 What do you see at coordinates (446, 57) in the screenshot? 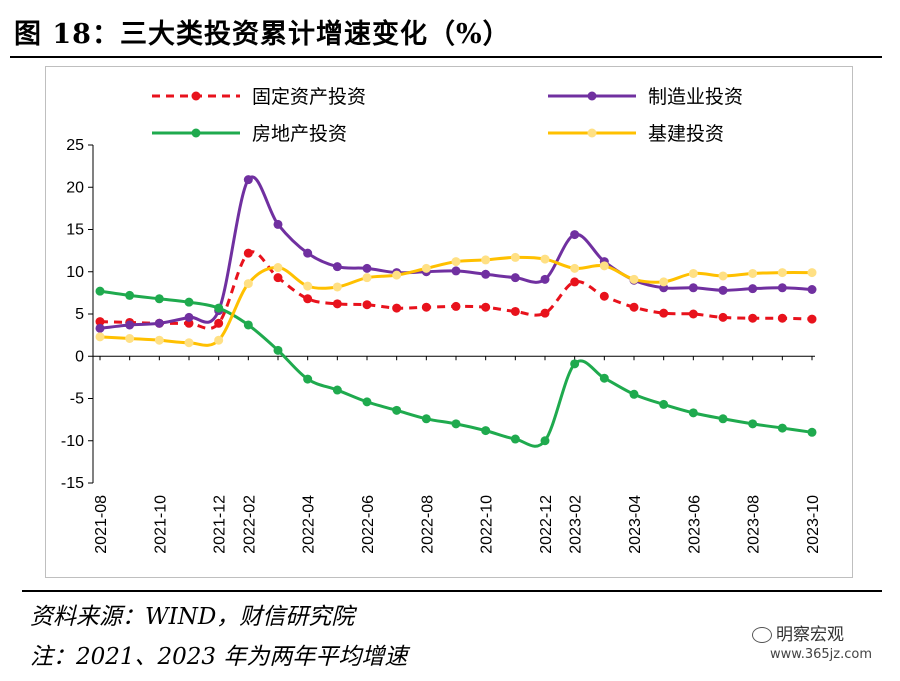
I see `title-divider` at bounding box center [446, 57].